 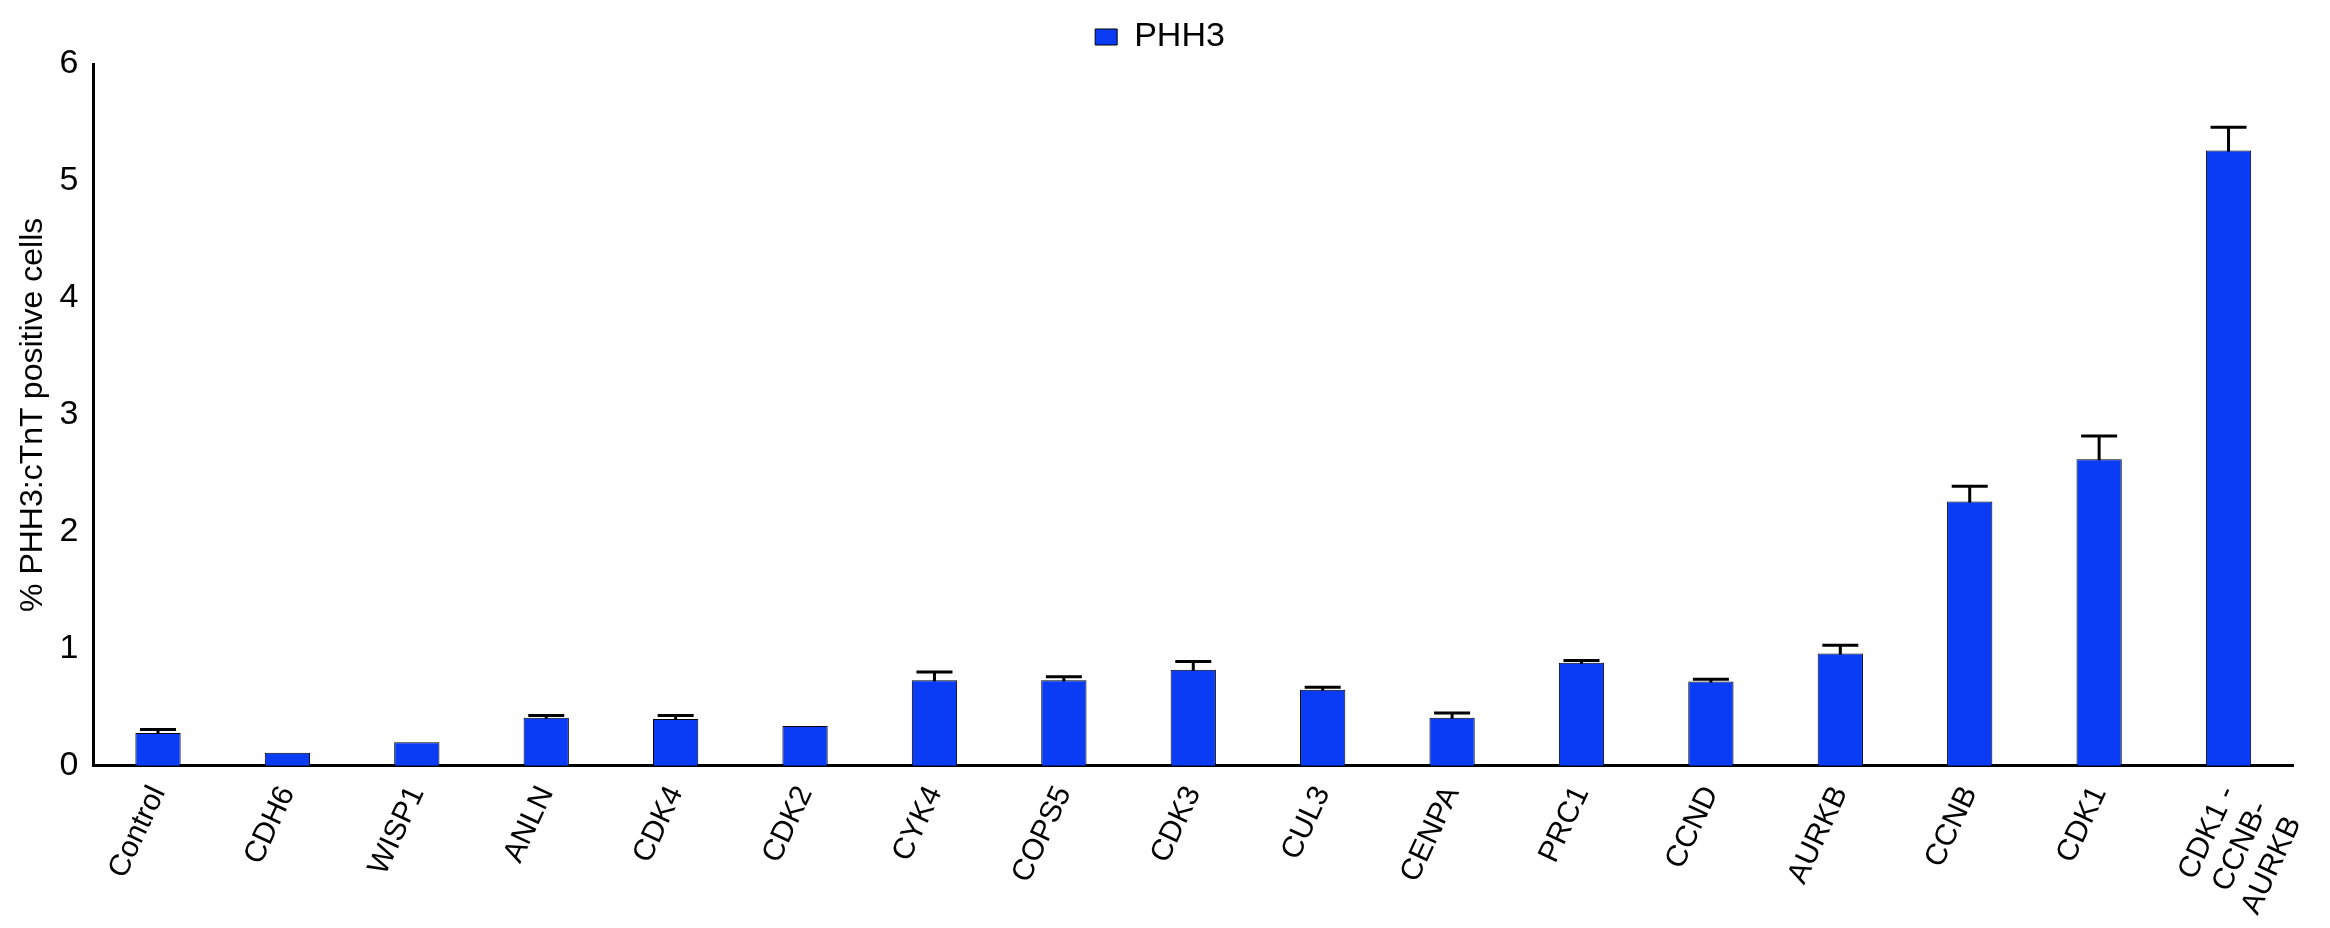 What do you see at coordinates (268, 824) in the screenshot?
I see `x-tick-label: CDH6` at bounding box center [268, 824].